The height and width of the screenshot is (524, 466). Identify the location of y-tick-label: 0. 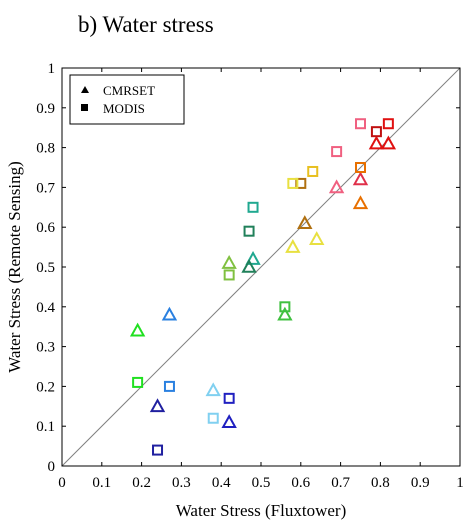
(52, 467).